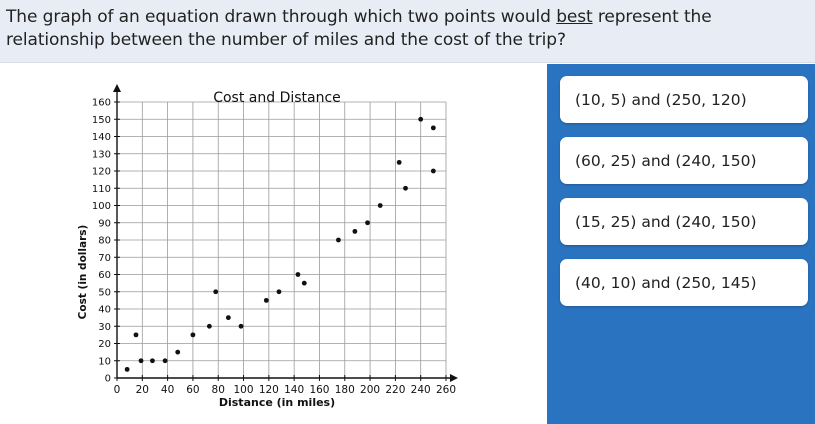  I want to click on y-tick-label: 140, so click(101, 137).